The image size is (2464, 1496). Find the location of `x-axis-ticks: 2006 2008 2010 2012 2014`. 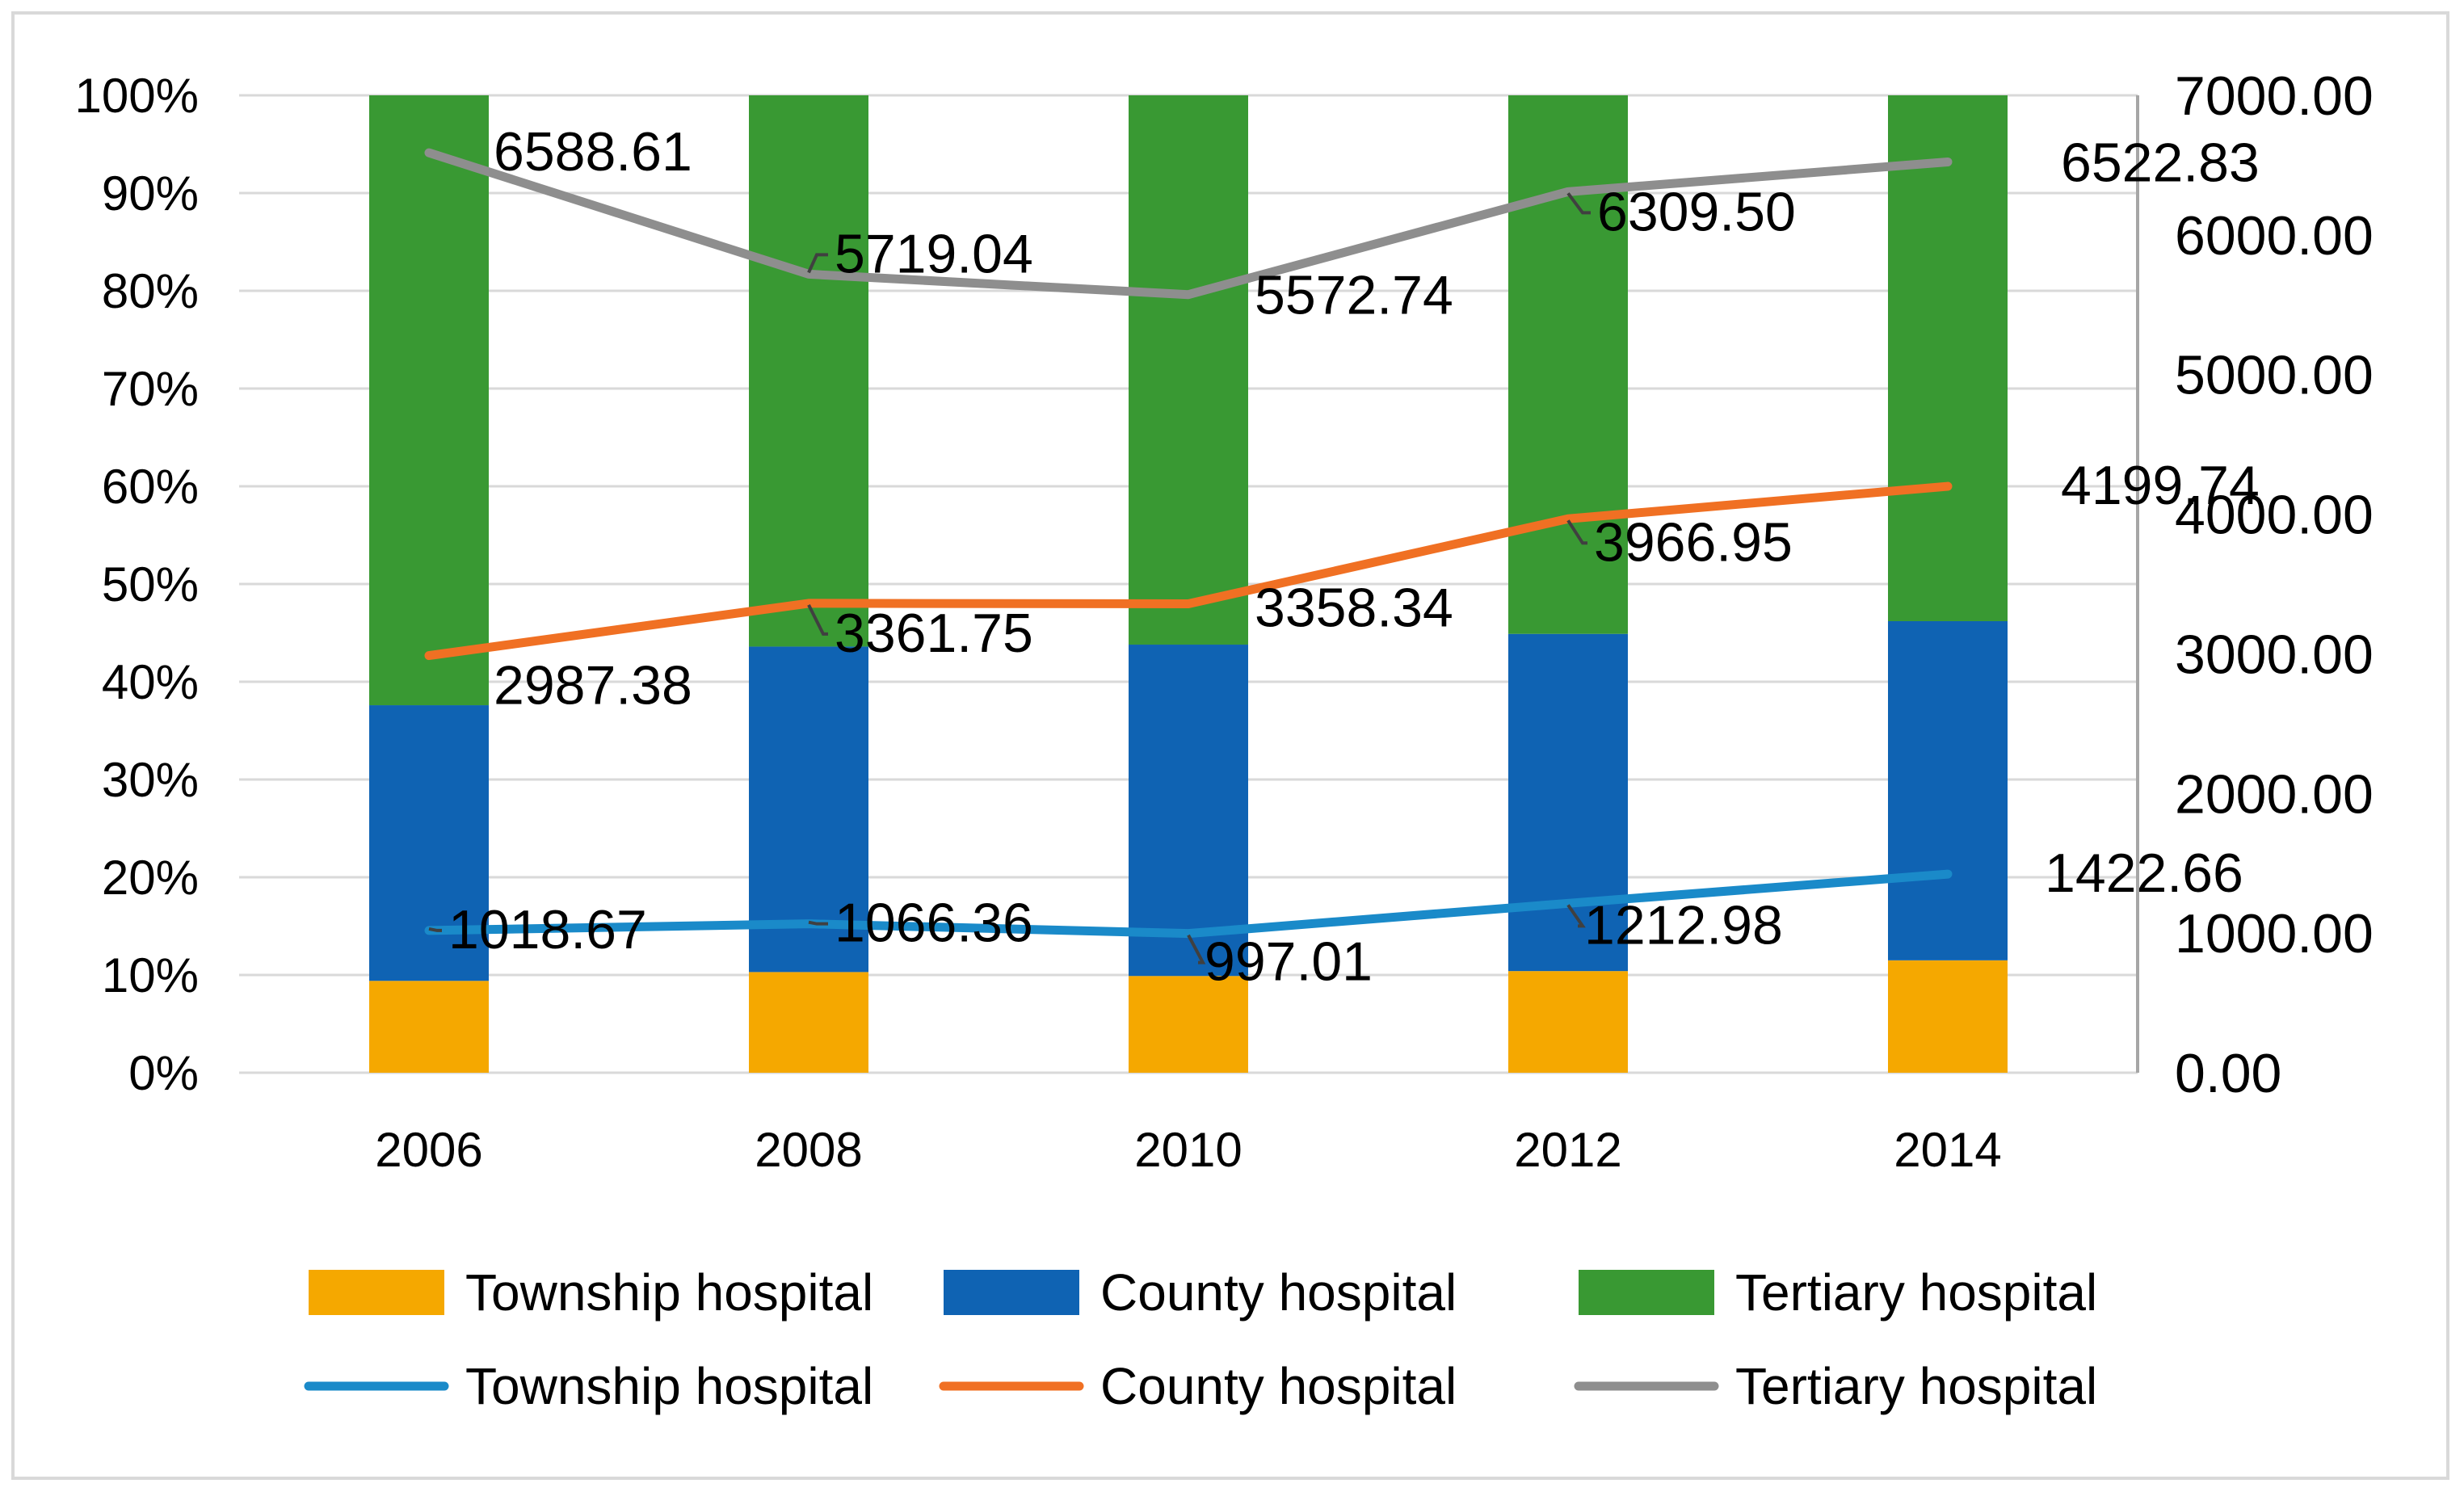

x-axis-ticks: 2006 2008 2010 2012 2014 is located at coordinates (1188, 1150).